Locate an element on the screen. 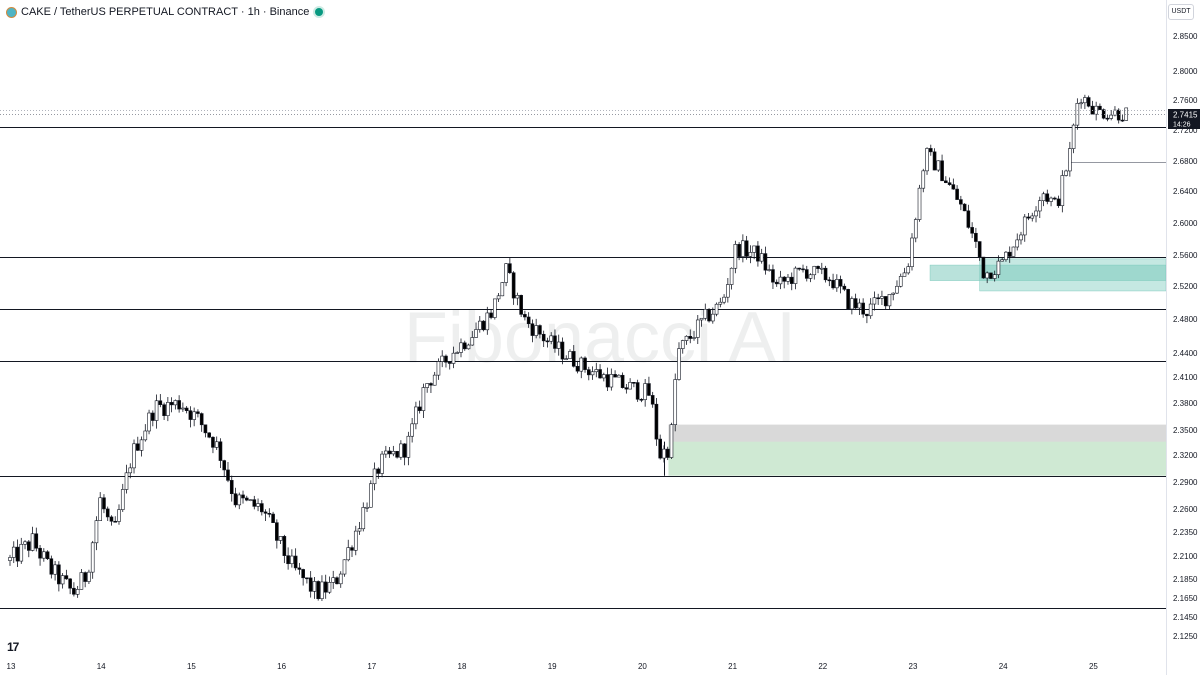 The height and width of the screenshot is (680, 1200). y-tick-label: 2.4100 is located at coordinates (1185, 377).